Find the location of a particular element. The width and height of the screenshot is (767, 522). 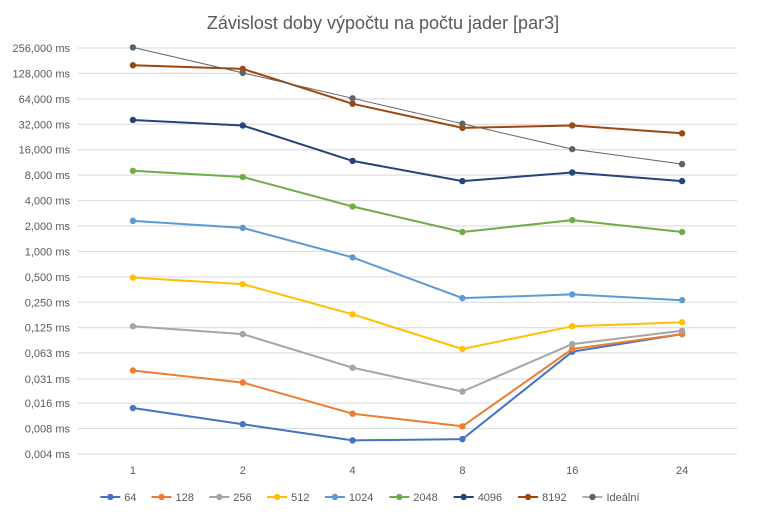

y-tick-label: 0,008 ms is located at coordinates (48, 430).